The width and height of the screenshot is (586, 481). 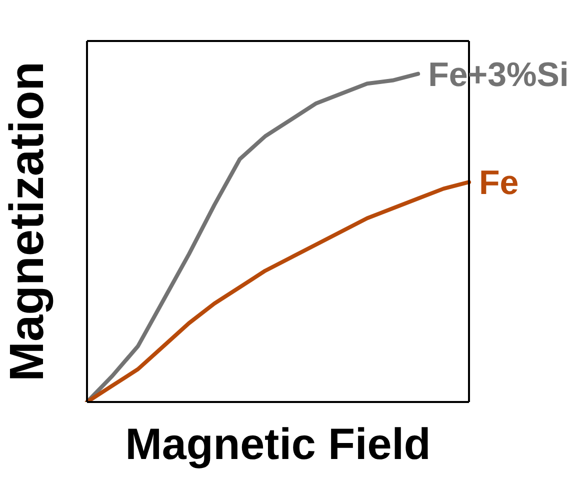 I want to click on y-axis-title: Magnetization, so click(x=27, y=222).